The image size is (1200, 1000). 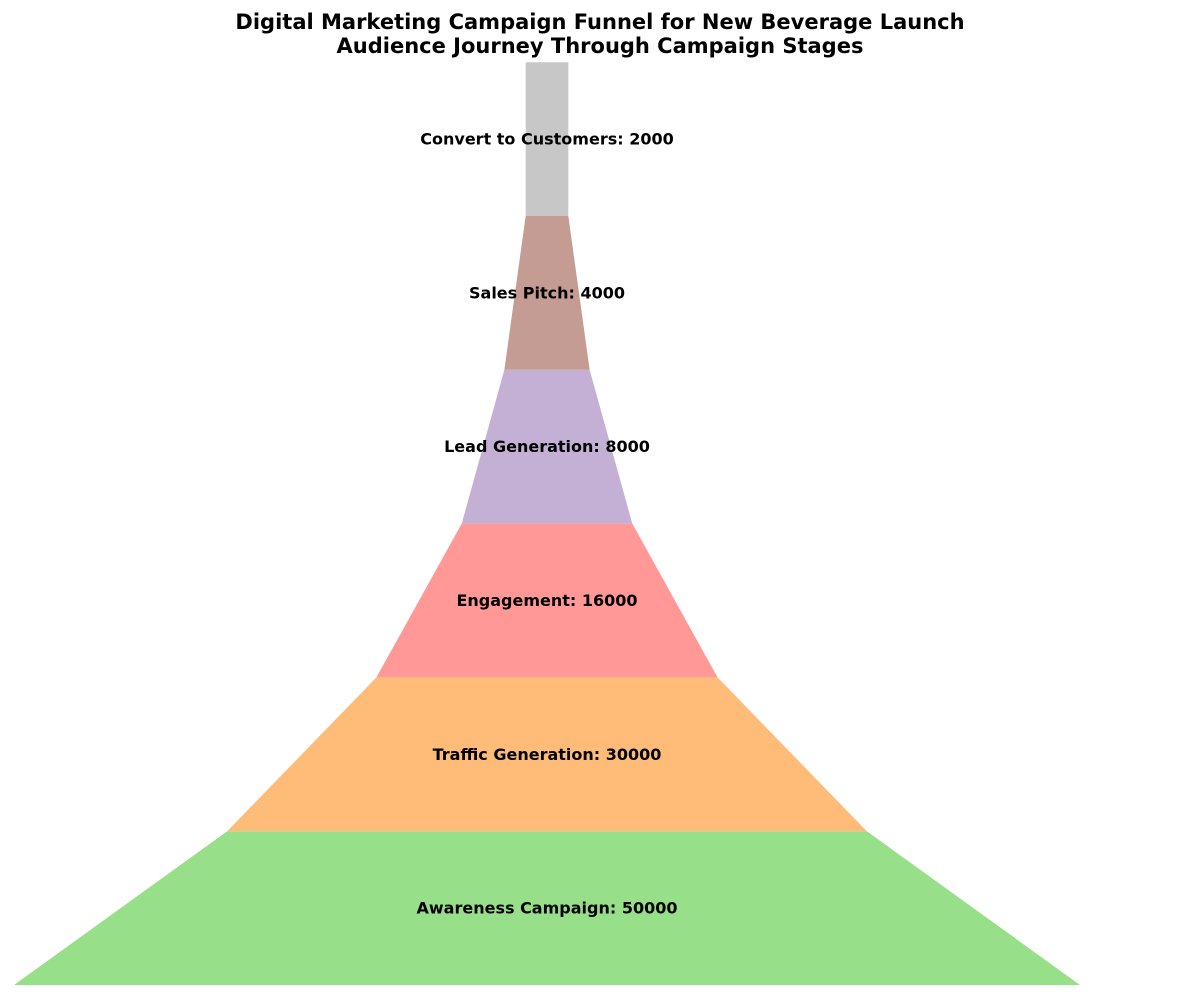 What do you see at coordinates (600, 46) in the screenshot?
I see `chart-subtitle: Audience Journey Through Campaign Stages` at bounding box center [600, 46].